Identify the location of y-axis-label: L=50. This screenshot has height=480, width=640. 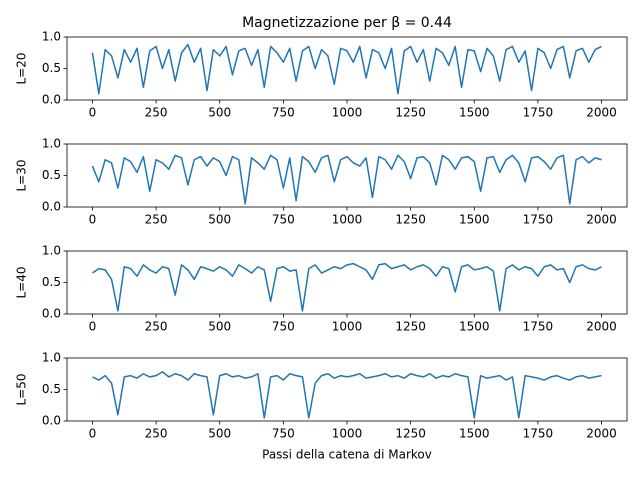
(22, 389).